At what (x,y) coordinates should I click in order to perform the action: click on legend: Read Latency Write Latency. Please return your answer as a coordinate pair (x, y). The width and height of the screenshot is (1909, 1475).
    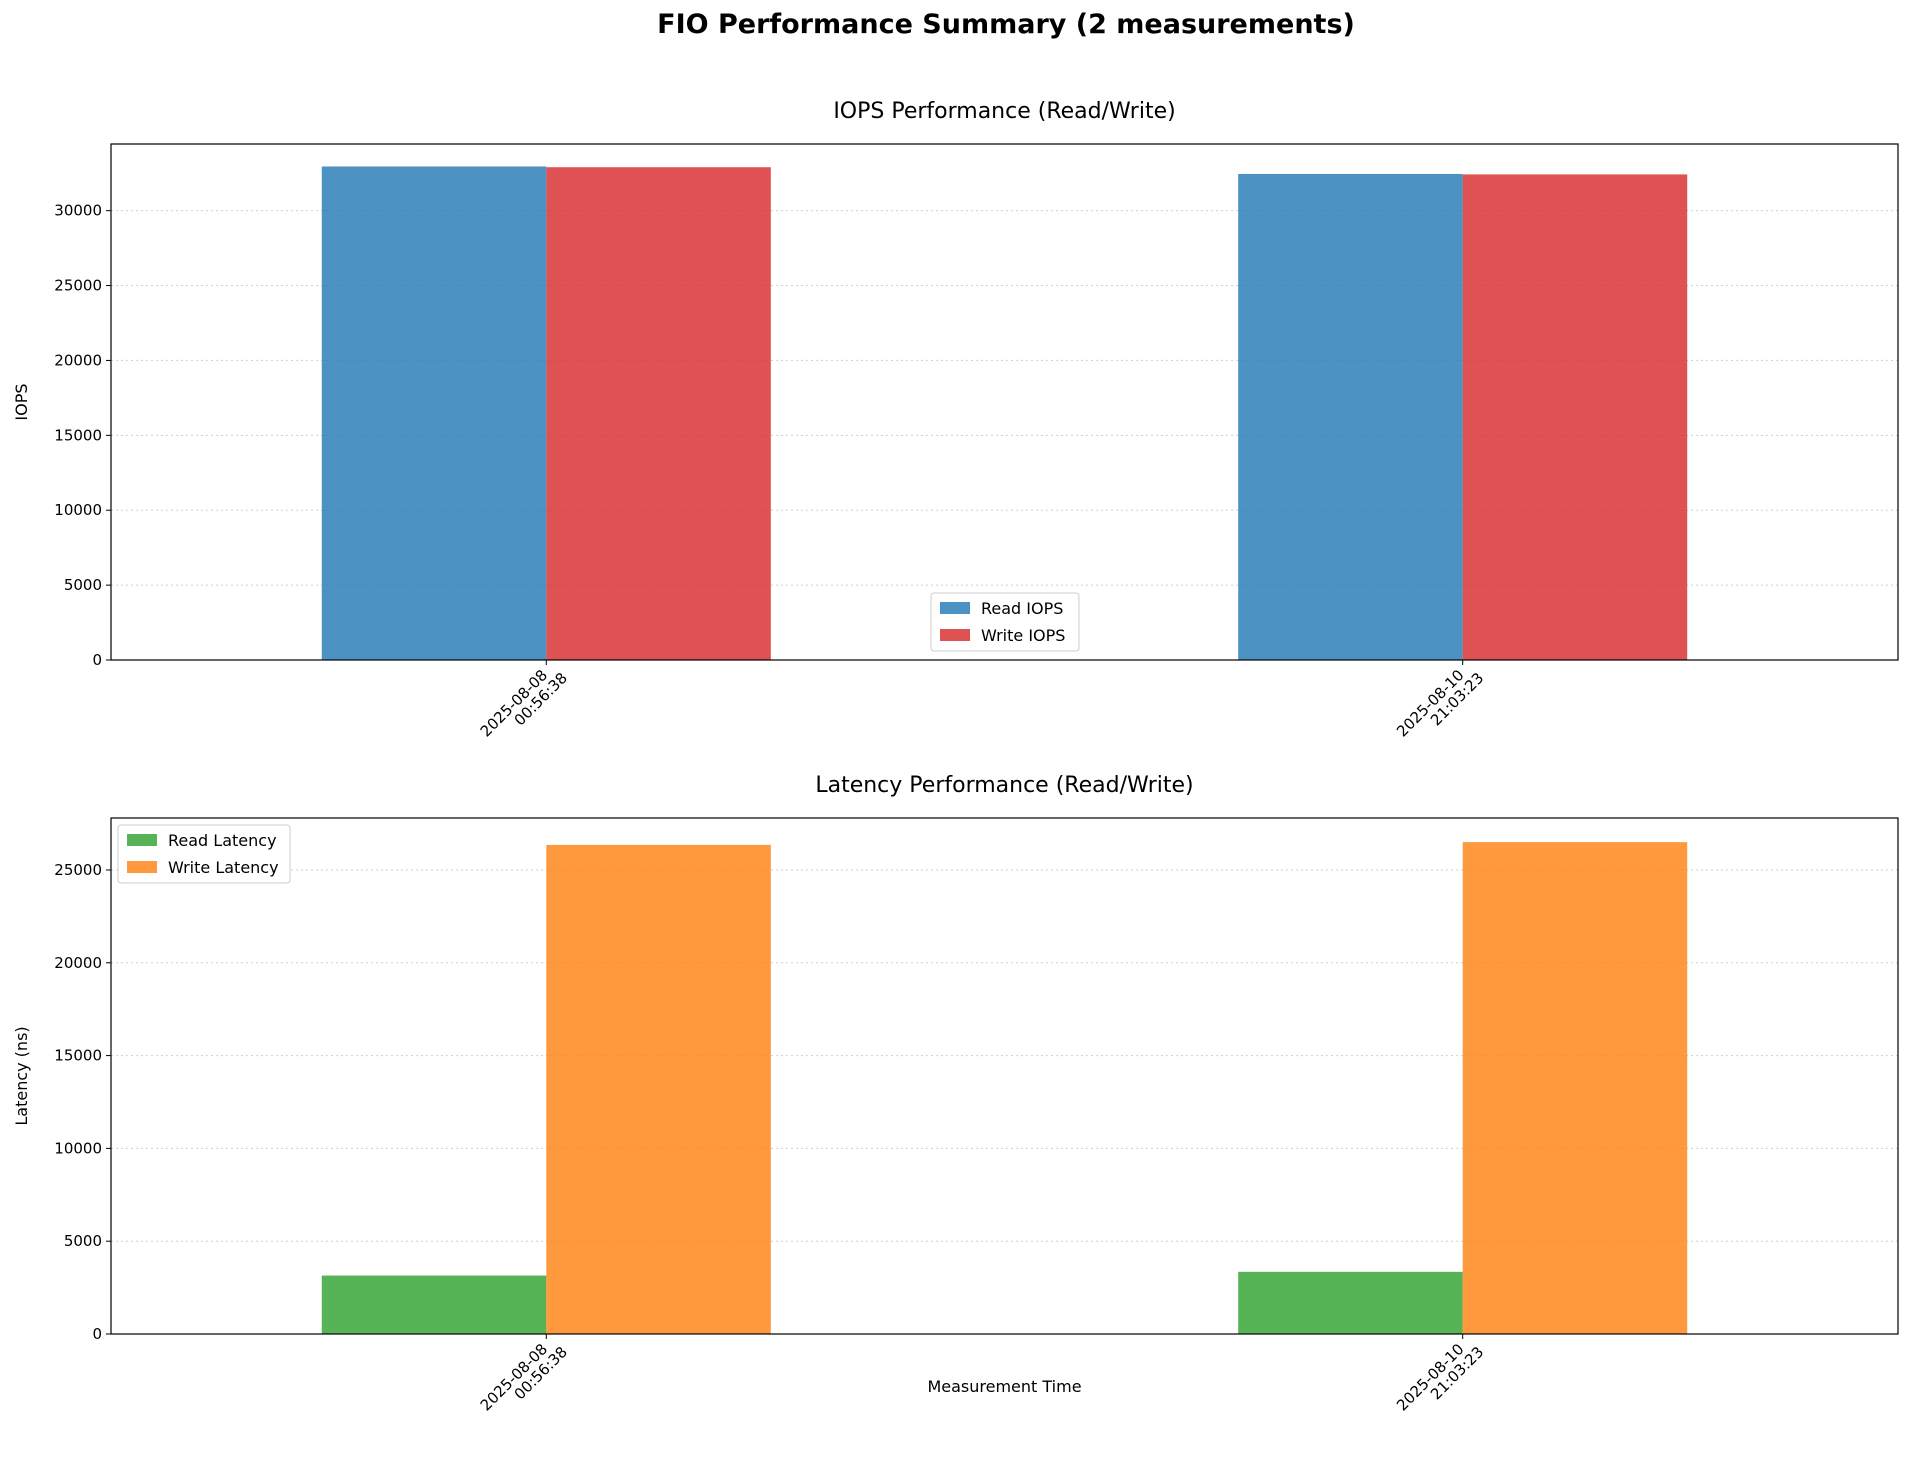
    Looking at the image, I should click on (204, 854).